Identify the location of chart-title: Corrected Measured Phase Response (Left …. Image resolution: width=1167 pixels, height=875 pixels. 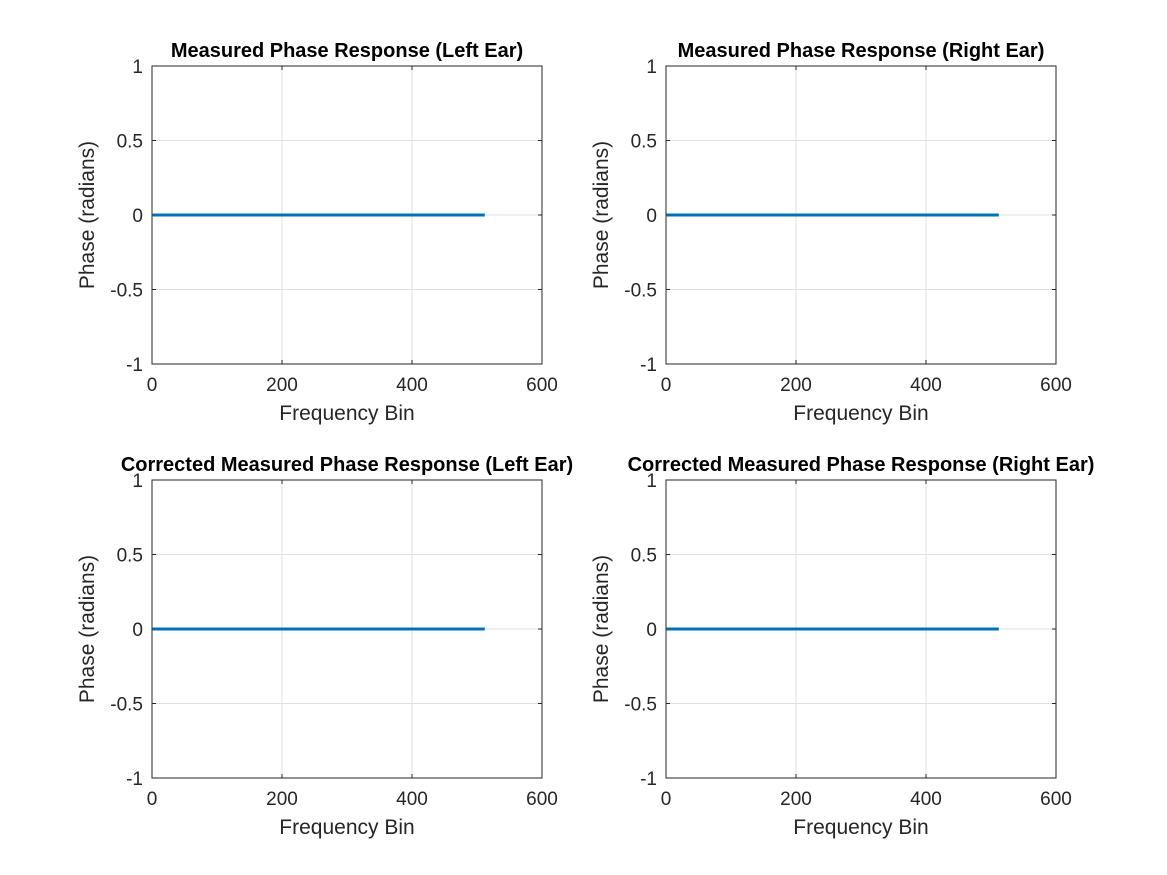
(347, 465).